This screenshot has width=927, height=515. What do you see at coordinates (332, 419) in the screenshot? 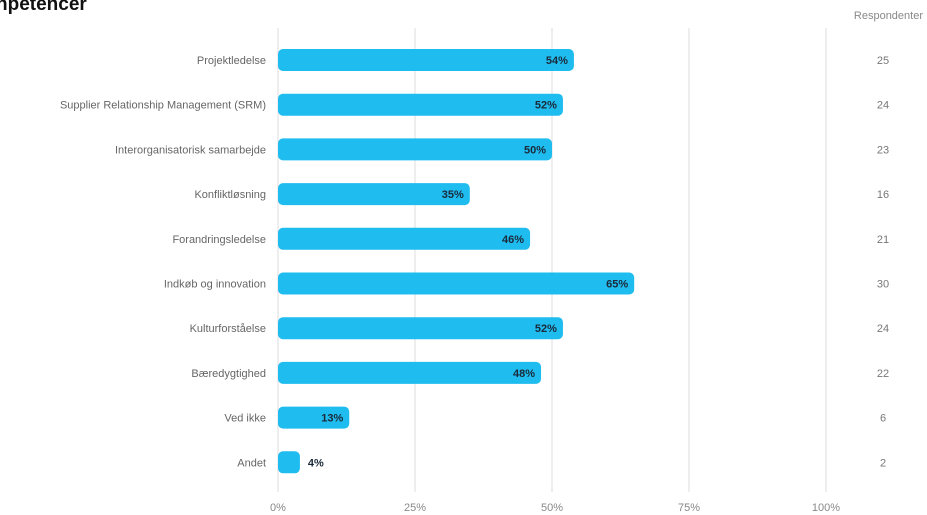
I see `value-label: 13%` at bounding box center [332, 419].